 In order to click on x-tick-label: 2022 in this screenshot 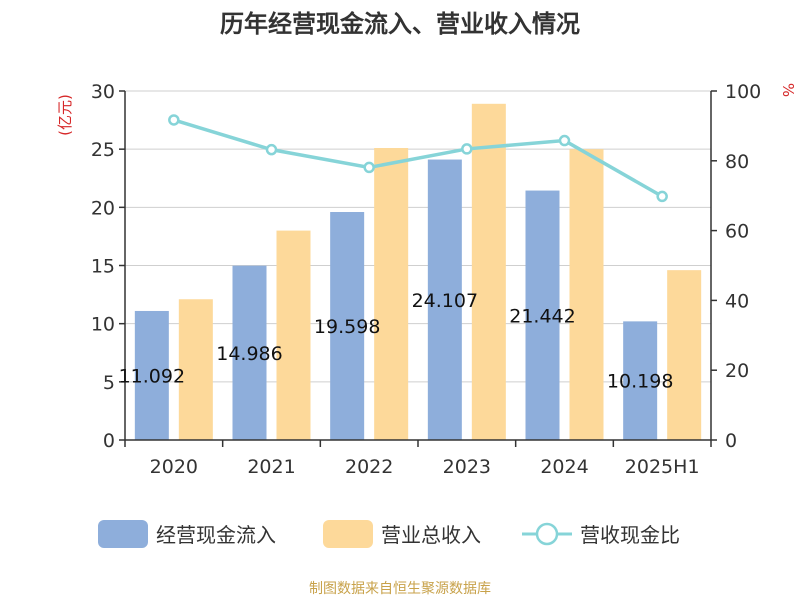, I will do `click(369, 467)`.